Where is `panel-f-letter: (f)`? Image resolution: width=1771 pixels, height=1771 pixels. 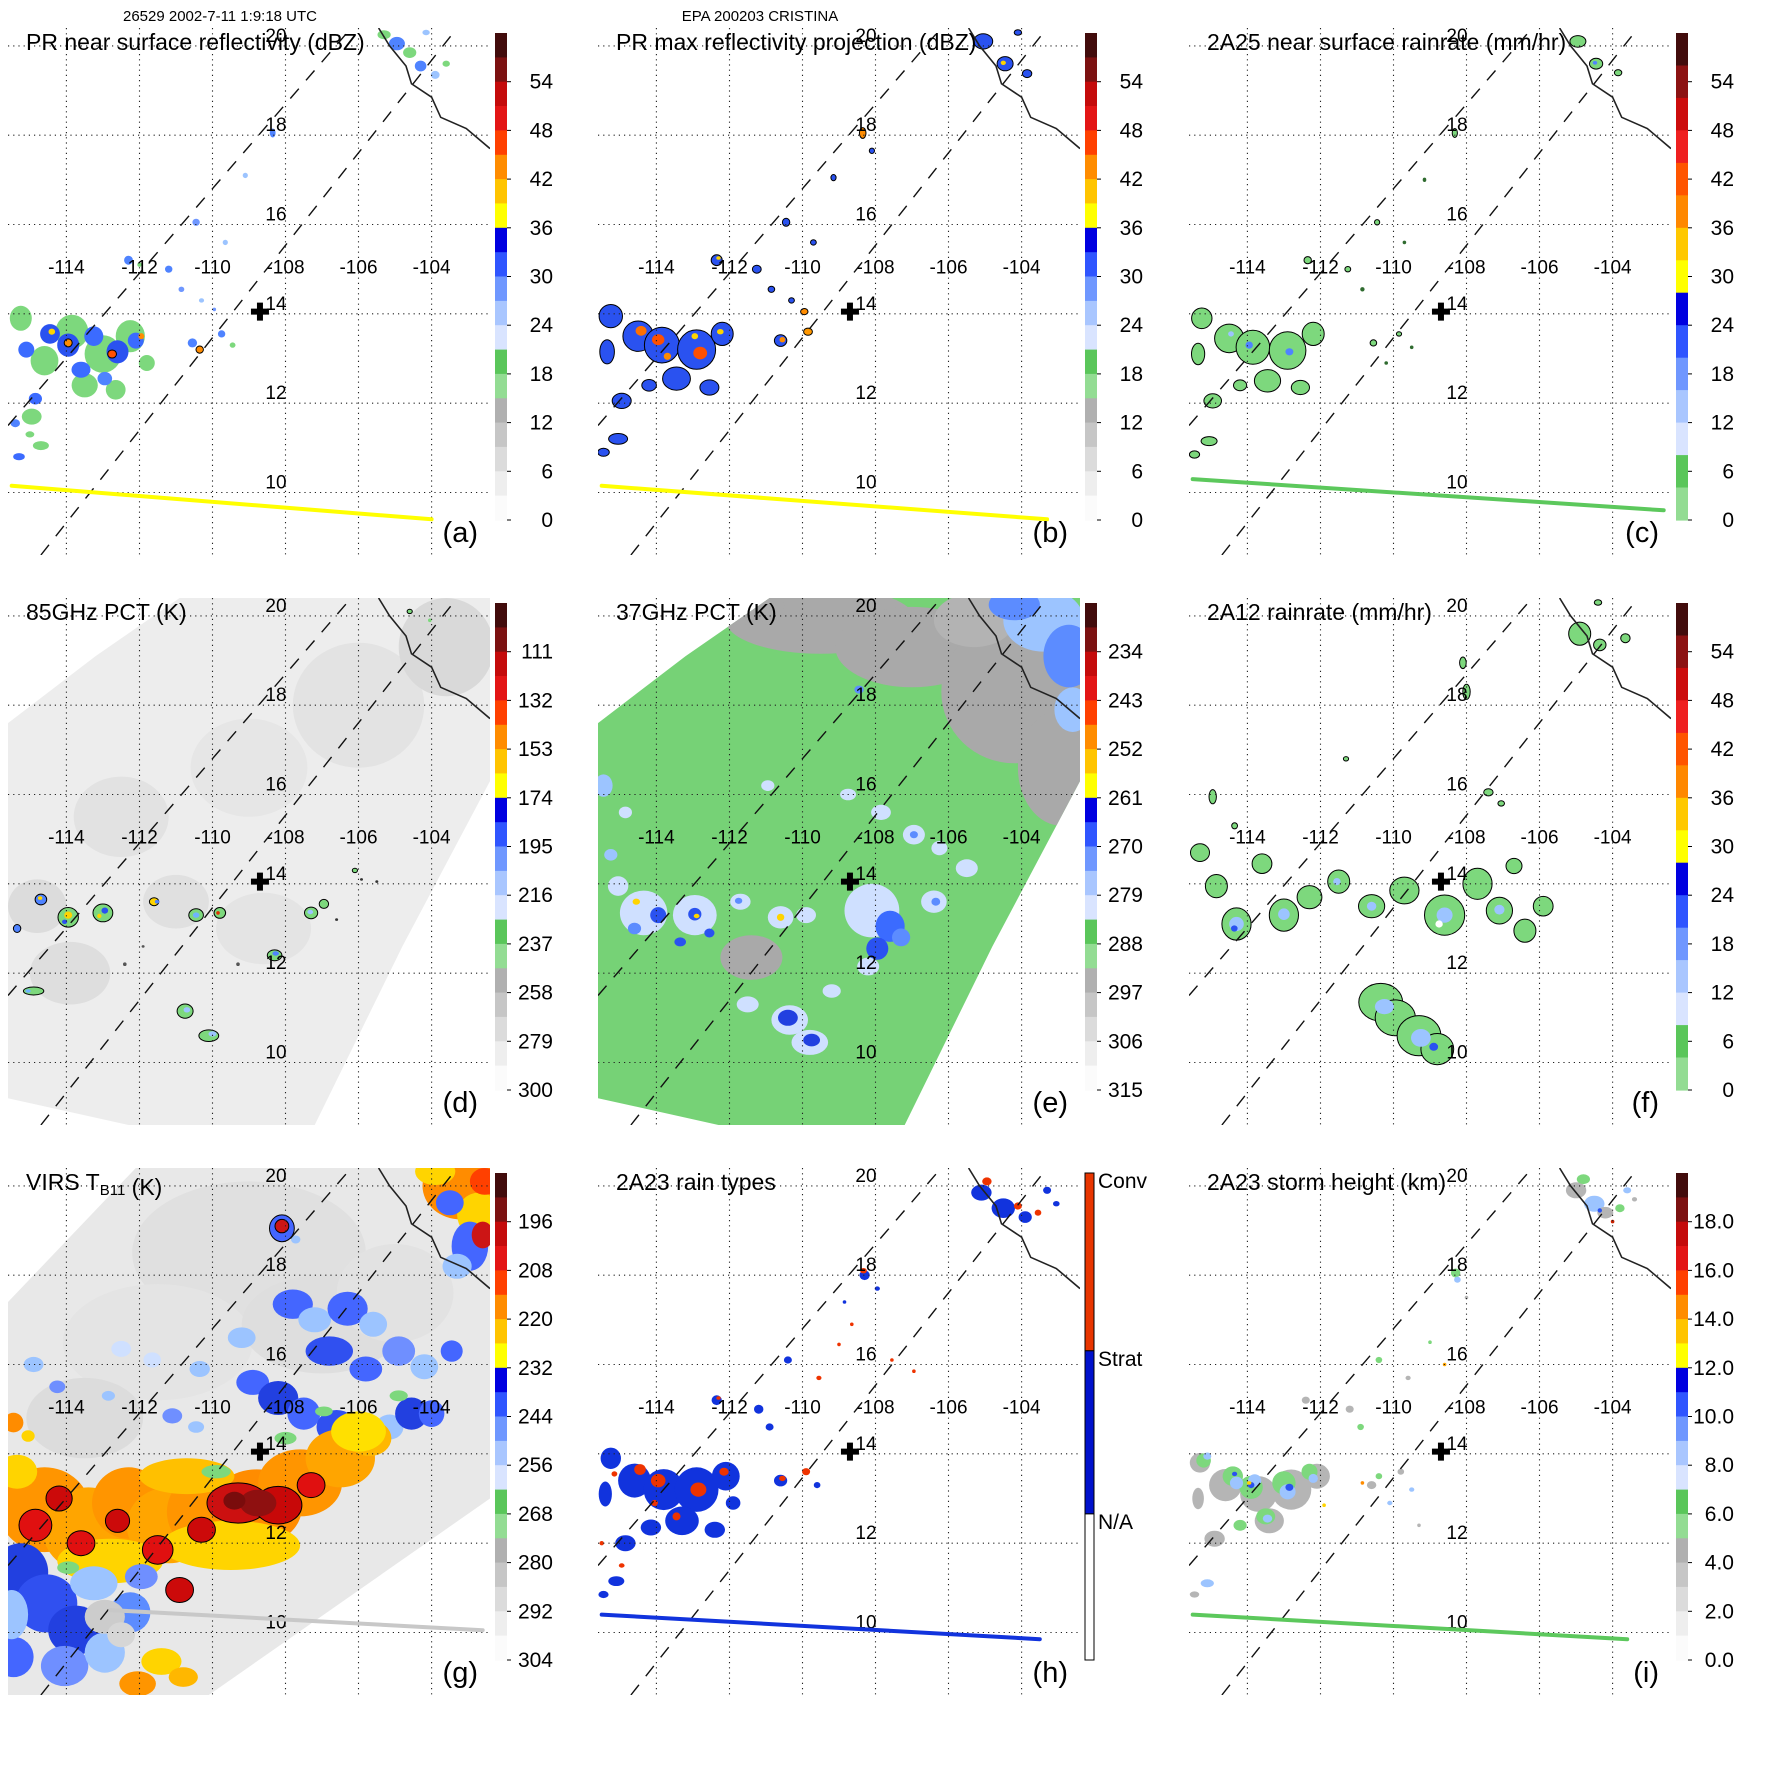 panel-f-letter: (f) is located at coordinates (1645, 1103).